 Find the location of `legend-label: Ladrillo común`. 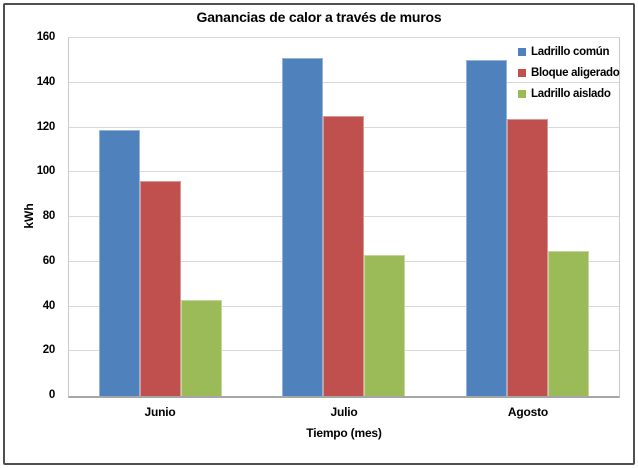

legend-label: Ladrillo común is located at coordinates (570, 51).